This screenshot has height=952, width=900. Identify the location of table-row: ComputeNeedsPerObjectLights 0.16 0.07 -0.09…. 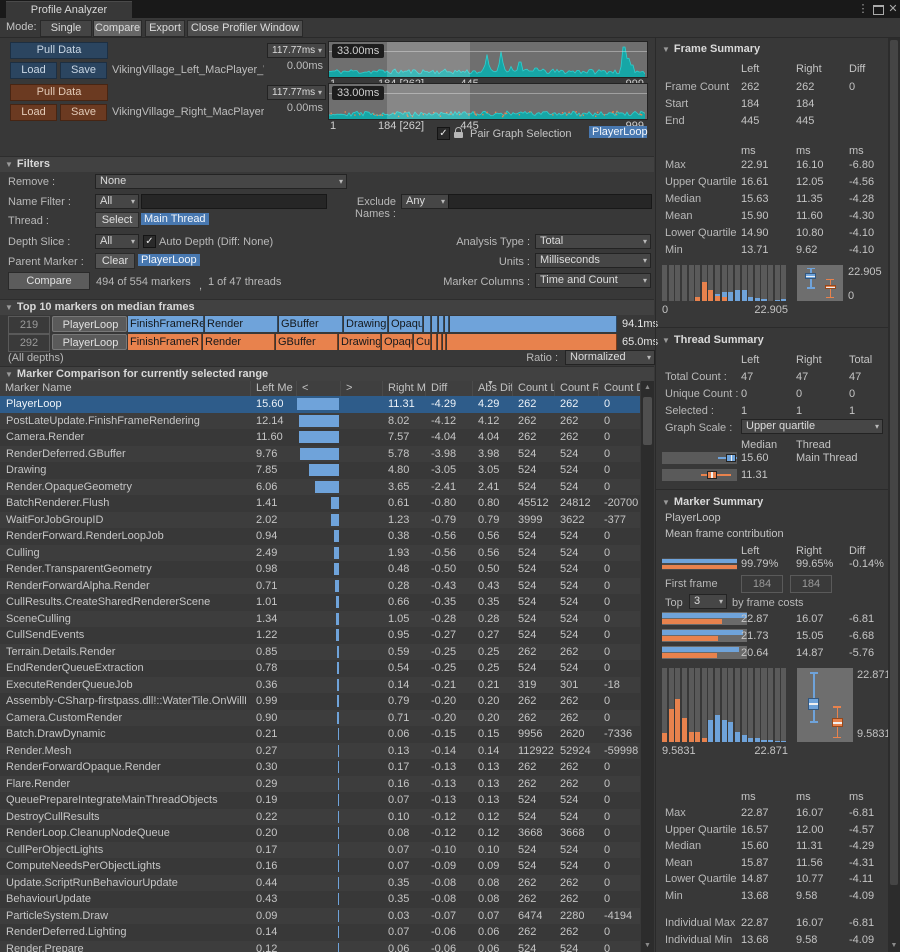
(320, 866).